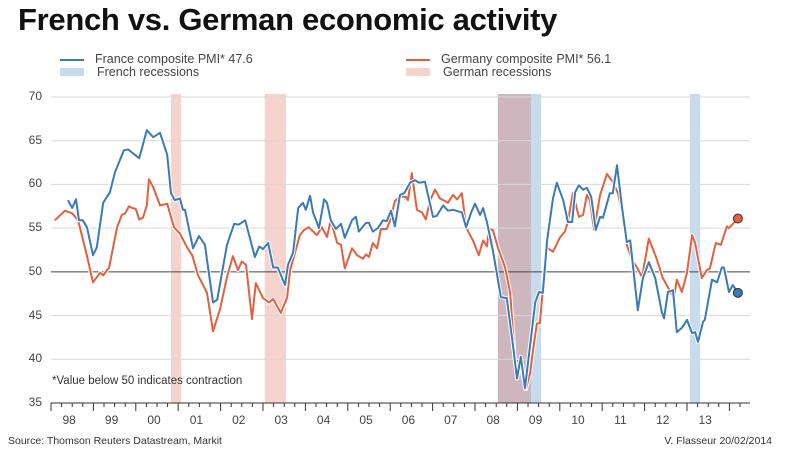 This screenshot has width=800, height=450. What do you see at coordinates (35, 402) in the screenshot?
I see `y-tick-label: 35` at bounding box center [35, 402].